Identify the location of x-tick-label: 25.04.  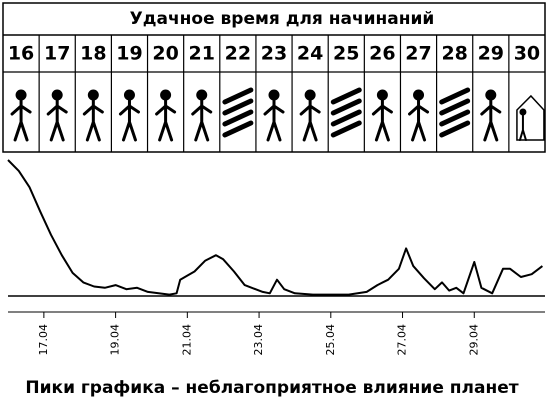
(330, 340).